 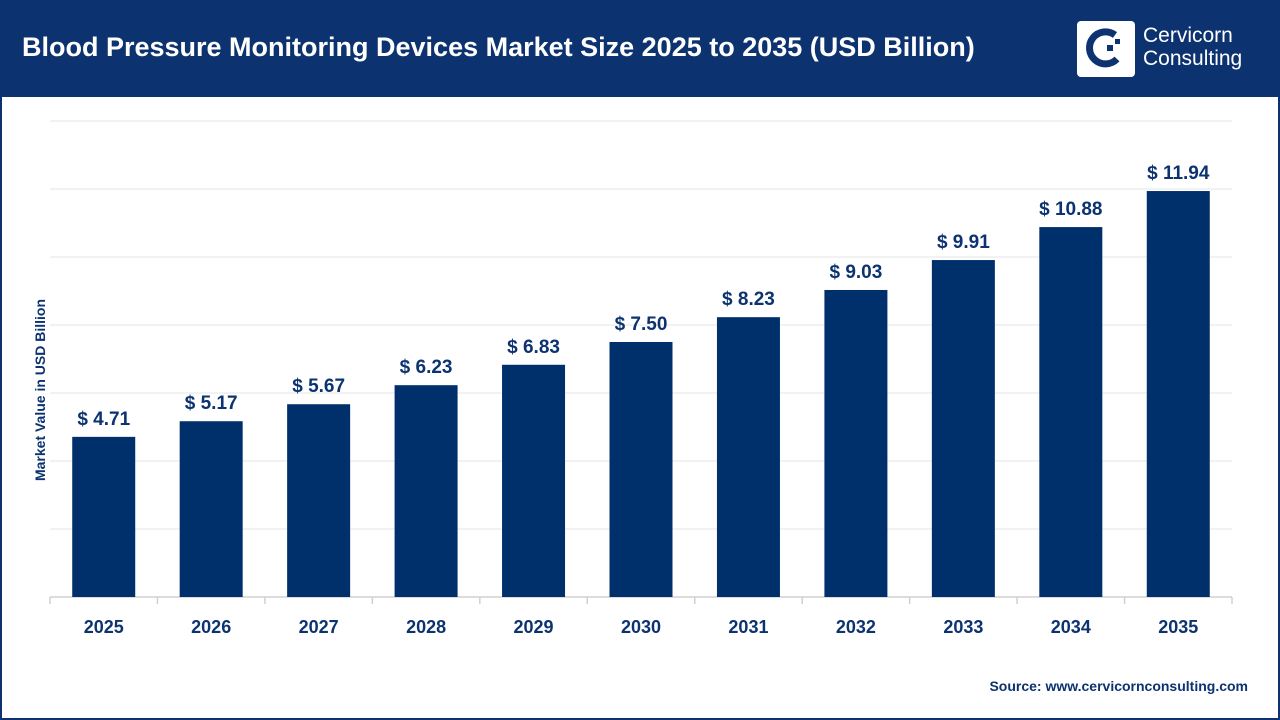 What do you see at coordinates (211, 627) in the screenshot?
I see `x-tick-label: 2026` at bounding box center [211, 627].